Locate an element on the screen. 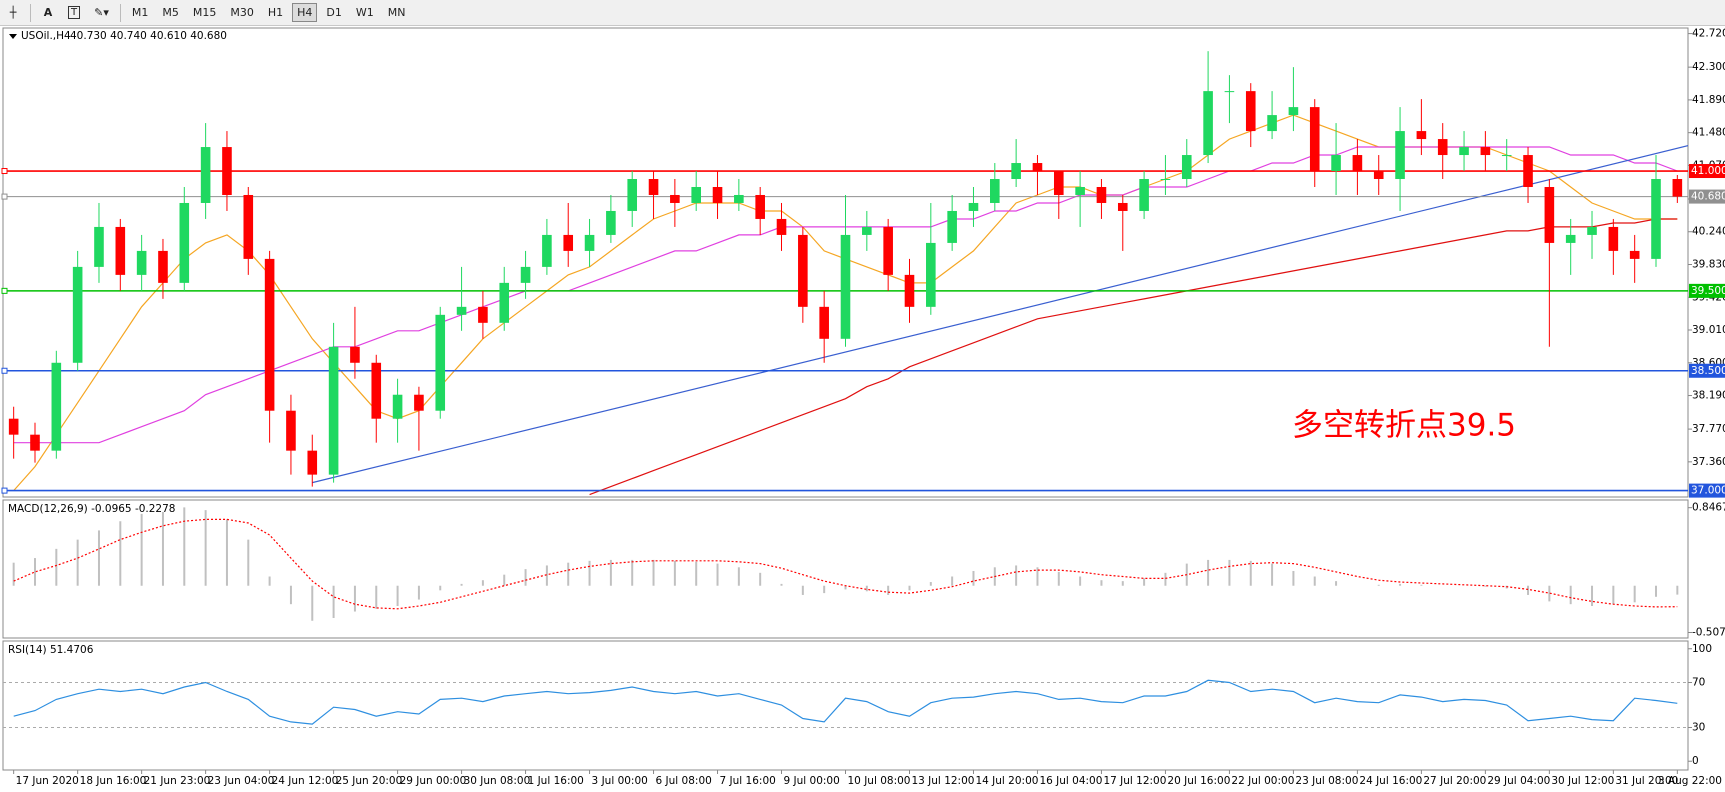 Image resolution: width=1725 pixels, height=792 pixels. x-tick-label: 1 Jul 16:00 is located at coordinates (556, 781).